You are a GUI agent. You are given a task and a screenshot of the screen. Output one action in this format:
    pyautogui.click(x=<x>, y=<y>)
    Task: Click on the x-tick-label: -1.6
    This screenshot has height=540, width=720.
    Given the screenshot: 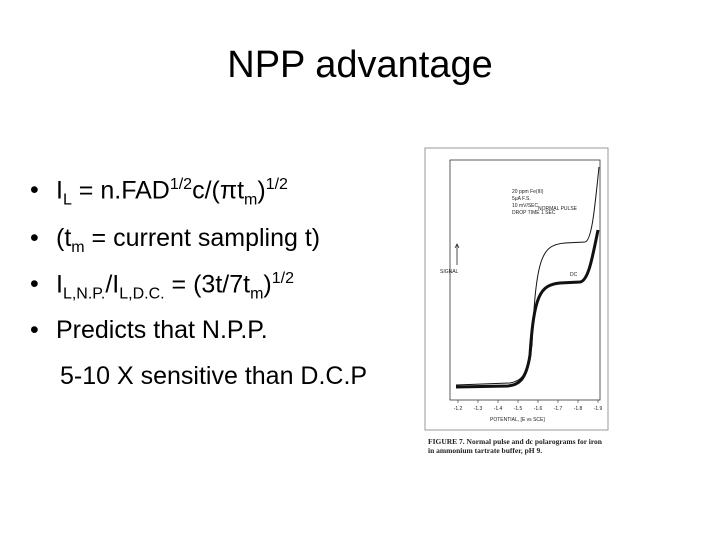 What is the action you would take?
    pyautogui.click(x=538, y=409)
    